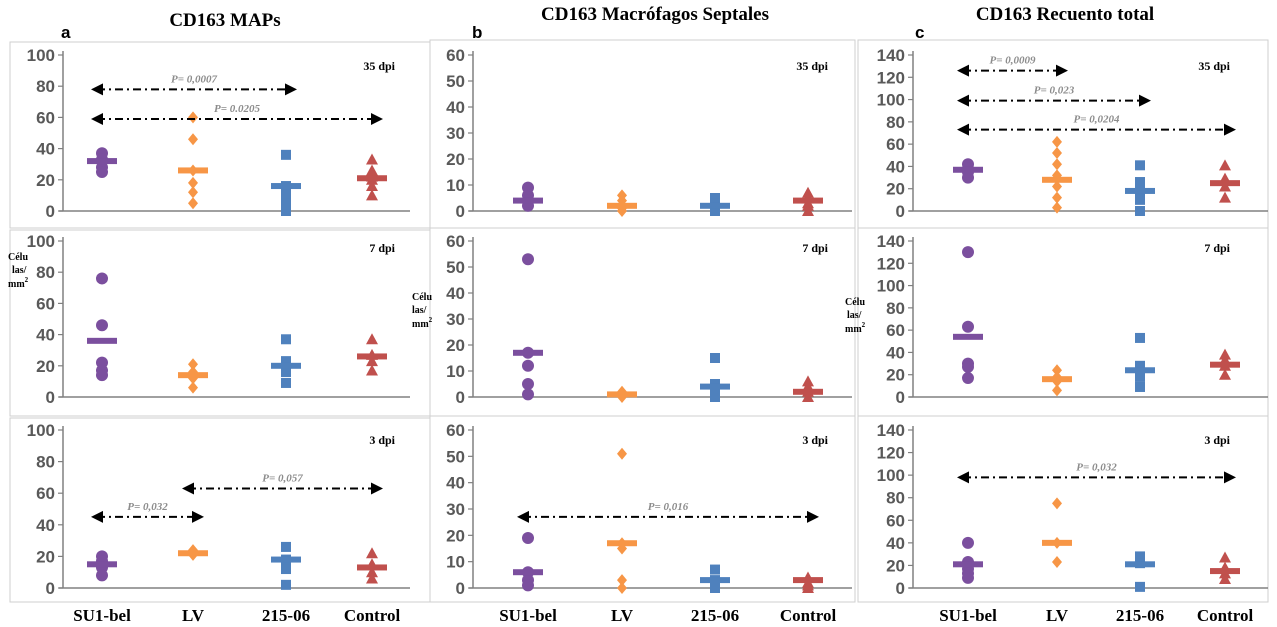 The width and height of the screenshot is (1277, 627). I want to click on y-tick-label: 100, so click(891, 100).